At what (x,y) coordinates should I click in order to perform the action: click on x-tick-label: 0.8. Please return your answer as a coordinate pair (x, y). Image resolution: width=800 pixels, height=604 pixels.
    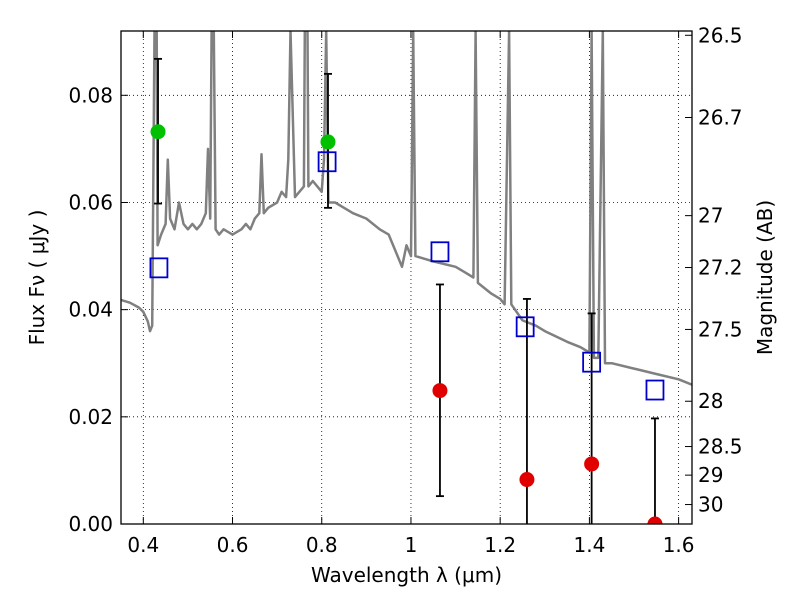
    Looking at the image, I should click on (322, 545).